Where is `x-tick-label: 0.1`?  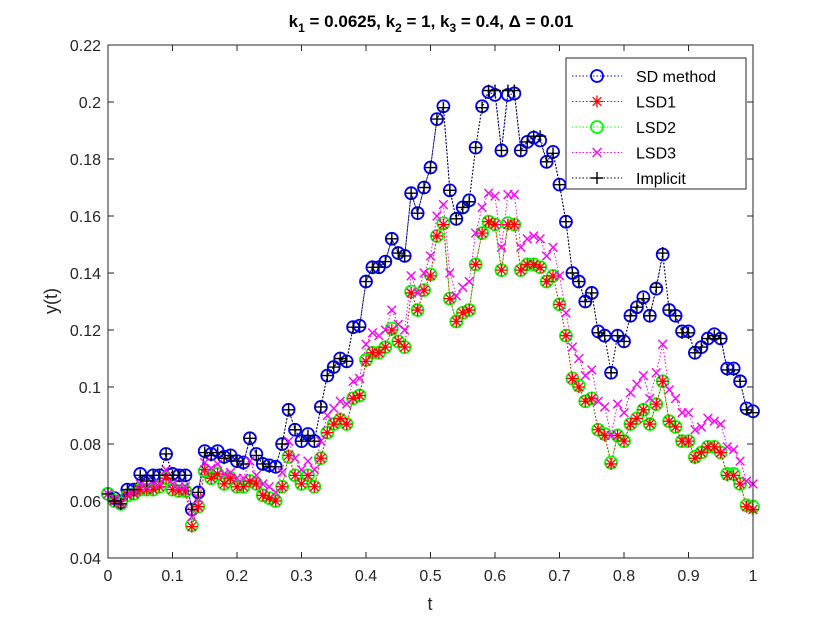 x-tick-label: 0.1 is located at coordinates (172, 576).